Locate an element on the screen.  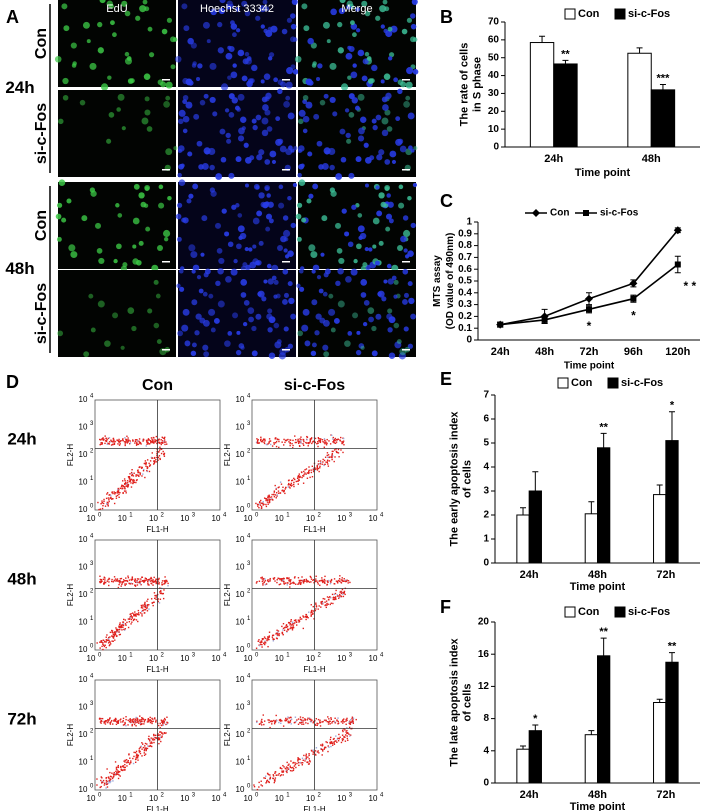
legend-label: si-c-Fos is located at coordinates (649, 612).